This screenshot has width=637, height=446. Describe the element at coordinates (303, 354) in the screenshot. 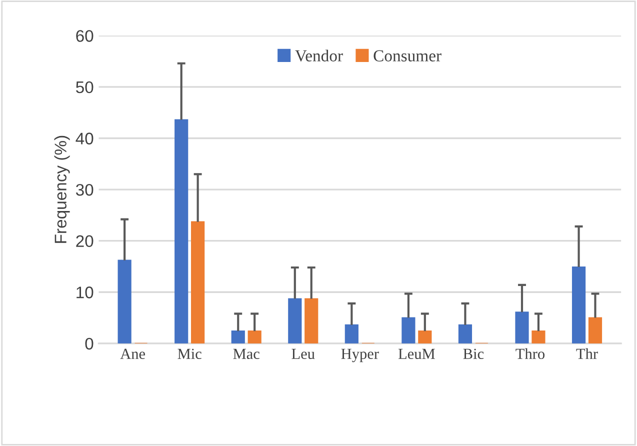

I see `x-tick-label: Leu` at that location.